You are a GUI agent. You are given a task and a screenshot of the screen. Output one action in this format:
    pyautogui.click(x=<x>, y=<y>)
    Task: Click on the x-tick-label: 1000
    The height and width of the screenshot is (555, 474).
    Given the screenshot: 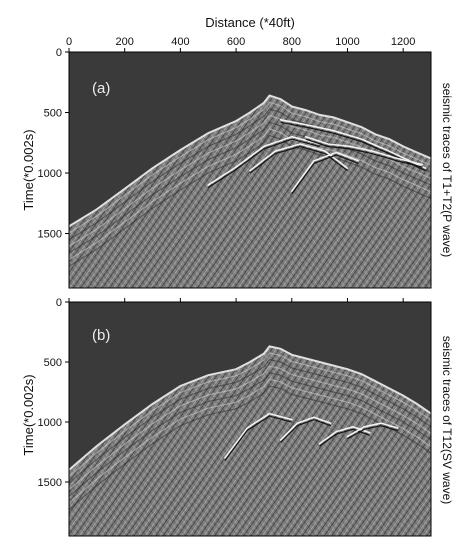 What is the action you would take?
    pyautogui.click(x=347, y=42)
    